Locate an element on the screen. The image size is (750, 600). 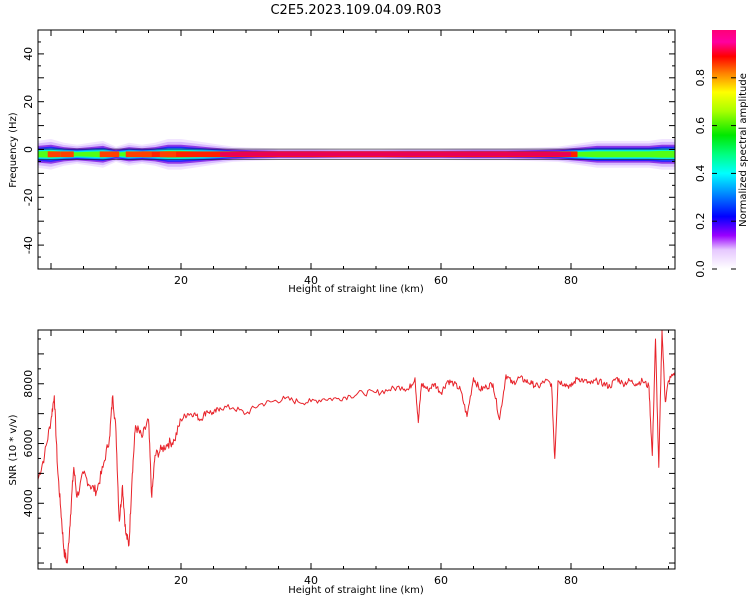
spectrogram-heatmap is located at coordinates (356, 154).